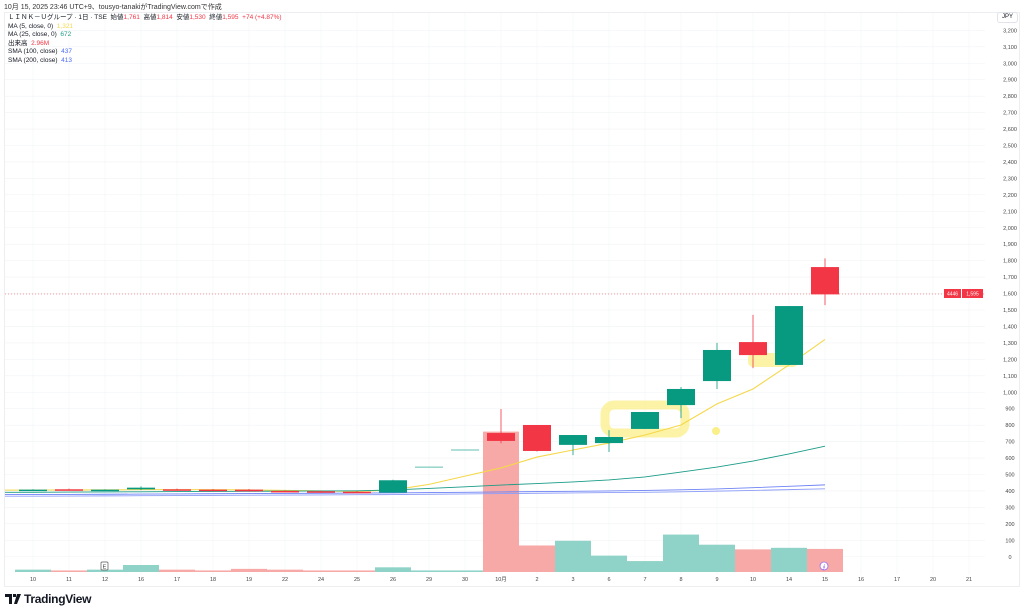  I want to click on y-tick-label: 2,300, so click(1010, 179).